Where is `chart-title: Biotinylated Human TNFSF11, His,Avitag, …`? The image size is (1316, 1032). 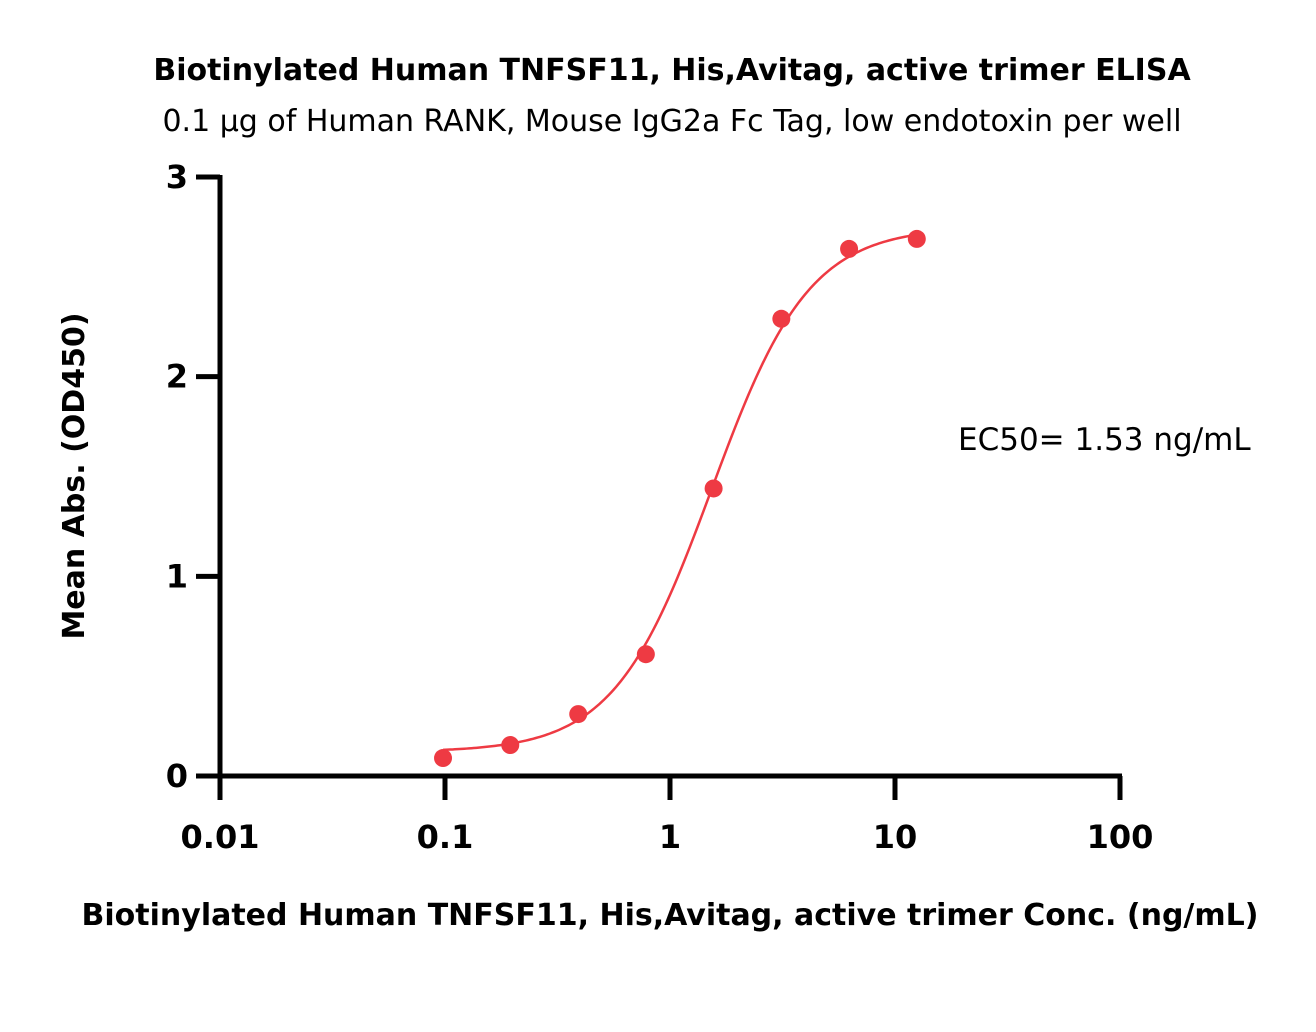 chart-title: Biotinylated Human TNFSF11, His,Avitag, … is located at coordinates (672, 70).